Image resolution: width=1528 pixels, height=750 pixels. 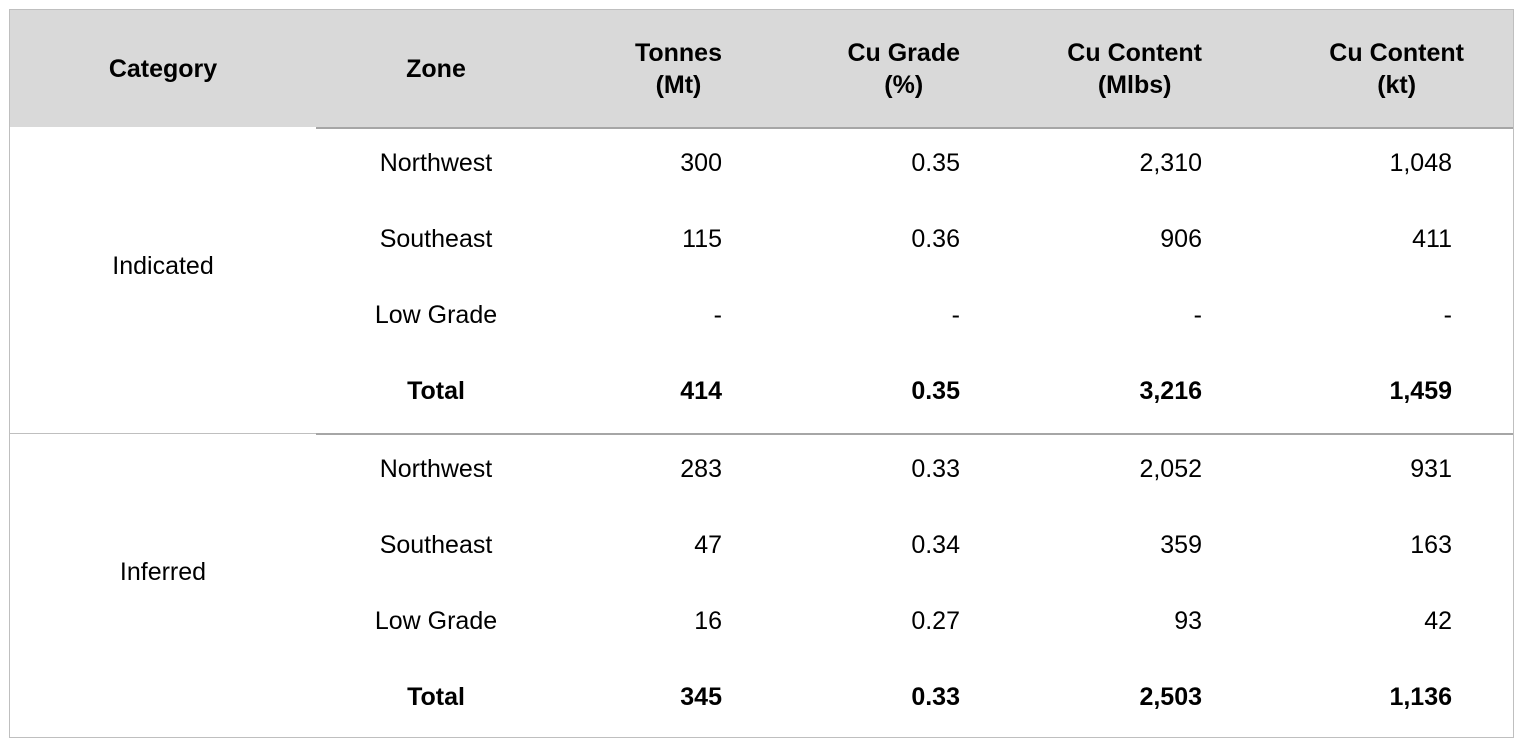 What do you see at coordinates (708, 621) in the screenshot?
I see `tonnes-cell: 16` at bounding box center [708, 621].